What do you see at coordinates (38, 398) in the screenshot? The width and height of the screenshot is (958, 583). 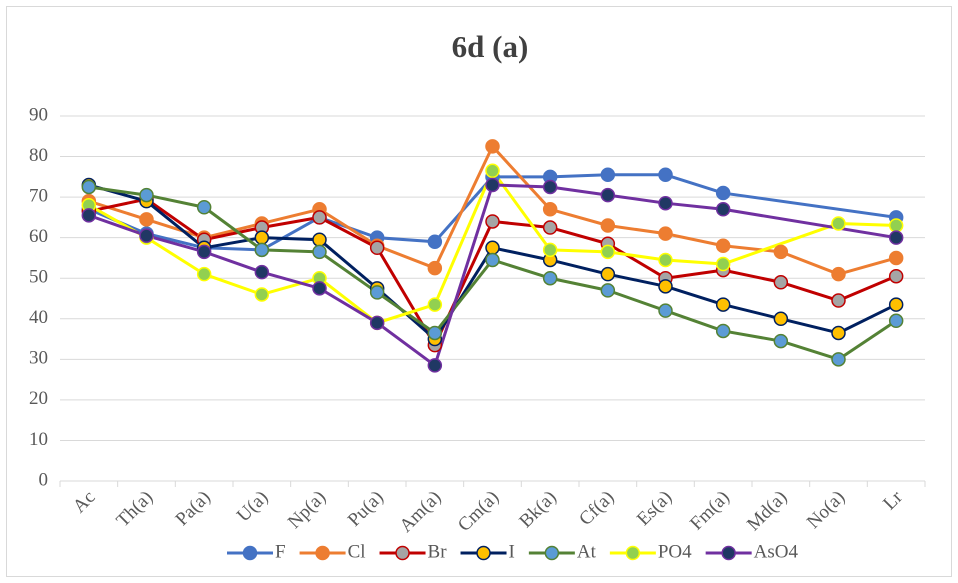 I see `y-tick-label: 20` at bounding box center [38, 398].